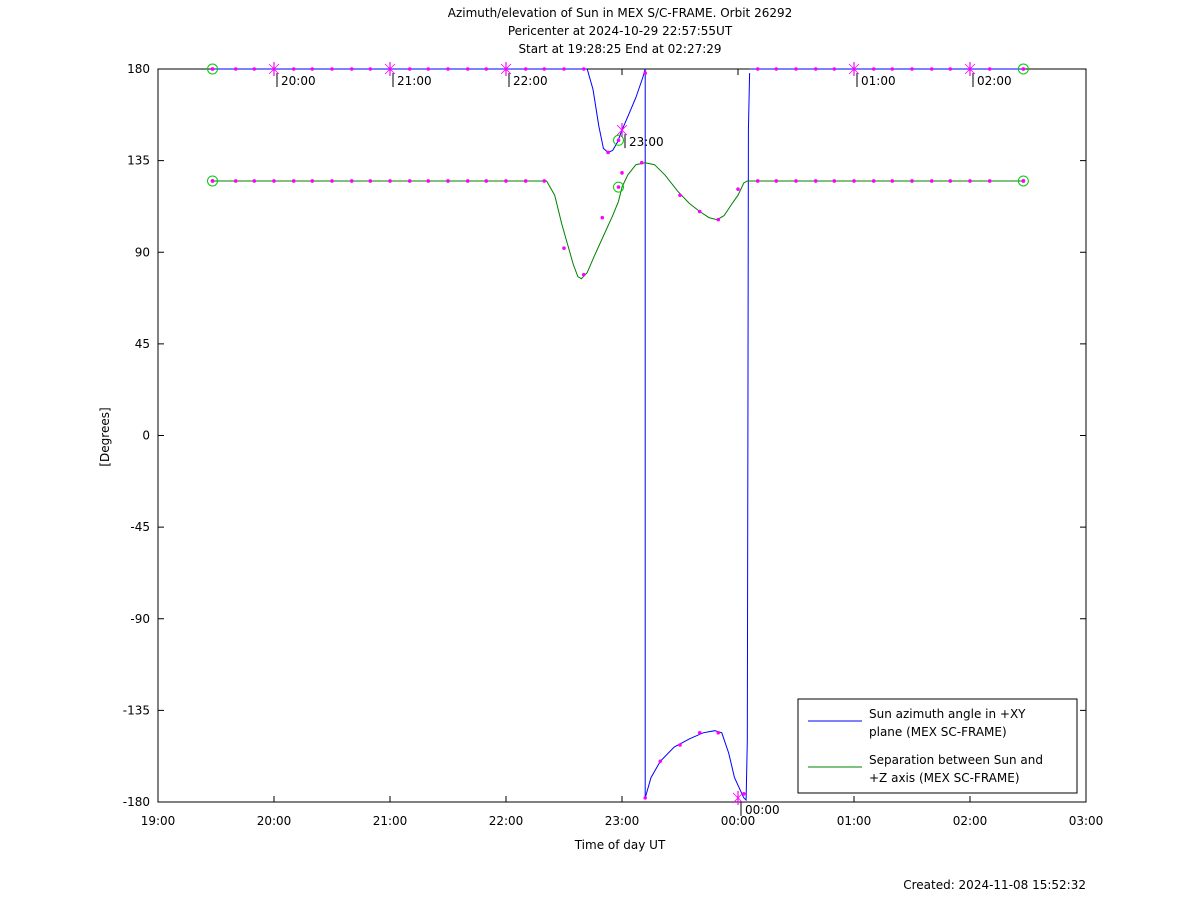  Describe the element at coordinates (138, 161) in the screenshot. I see `y-tick-label: 135` at that location.